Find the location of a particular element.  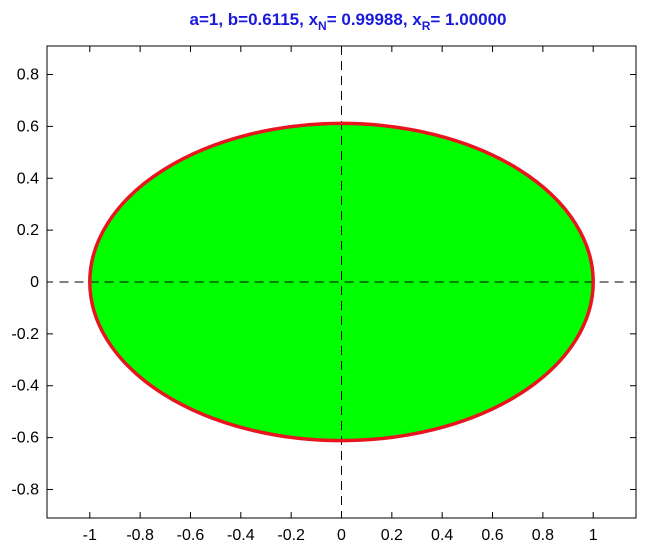

title-mid-part: = 0.99988, x is located at coordinates (375, 19).